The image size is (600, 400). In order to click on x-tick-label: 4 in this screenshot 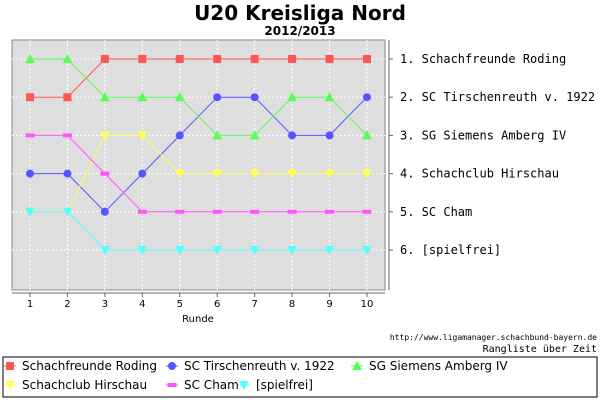, I will do `click(142, 304)`.